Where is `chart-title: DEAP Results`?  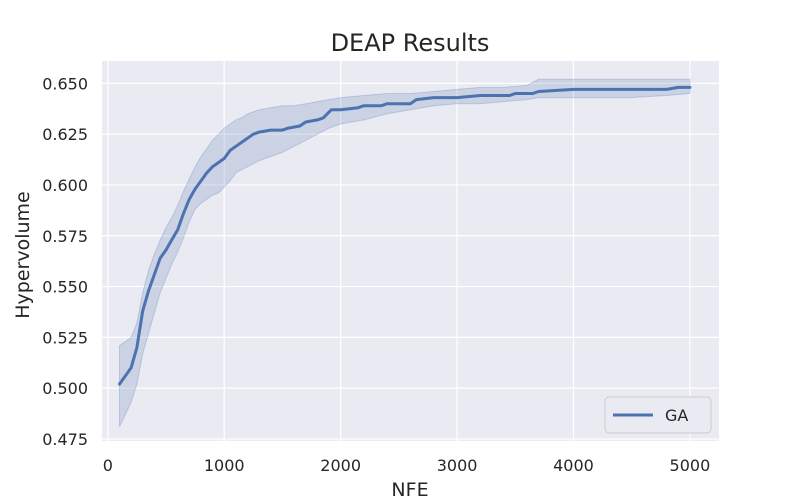
chart-title: DEAP Results is located at coordinates (410, 43).